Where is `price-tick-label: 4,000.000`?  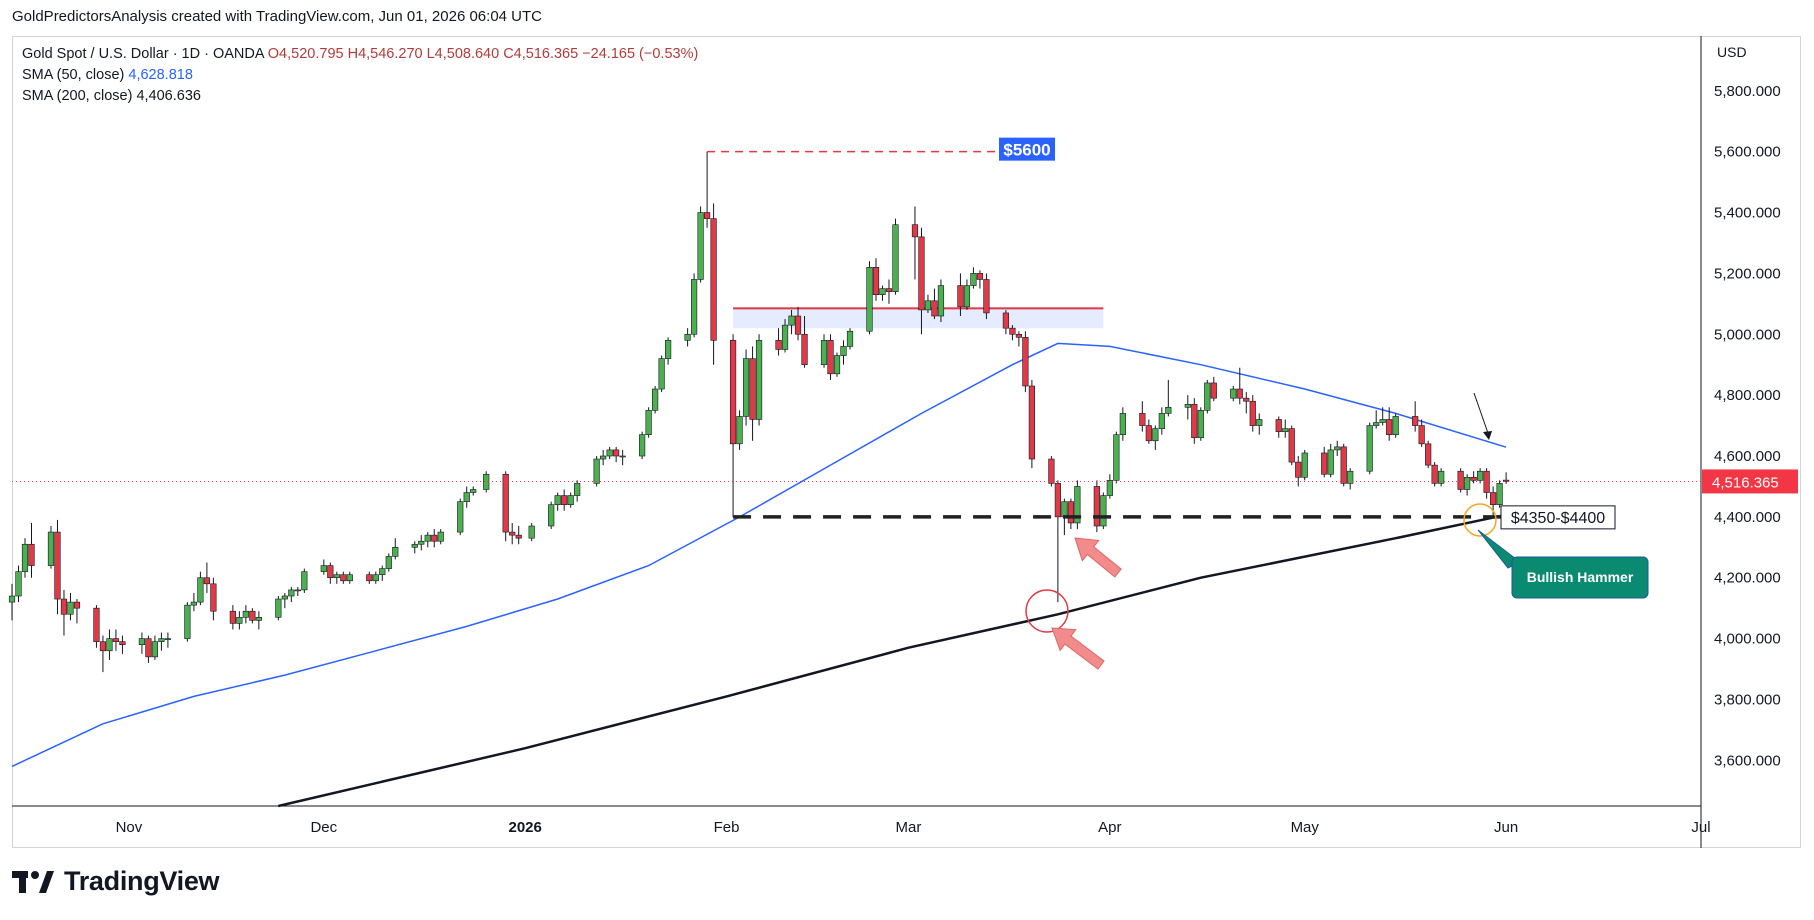 price-tick-label: 4,000.000 is located at coordinates (1747, 639).